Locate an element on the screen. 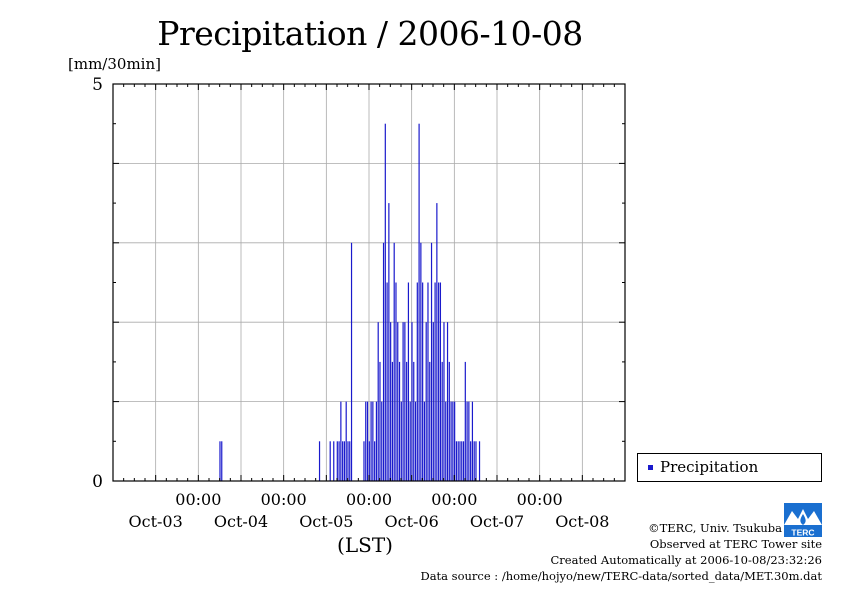  legend-swatch is located at coordinates (650, 467).